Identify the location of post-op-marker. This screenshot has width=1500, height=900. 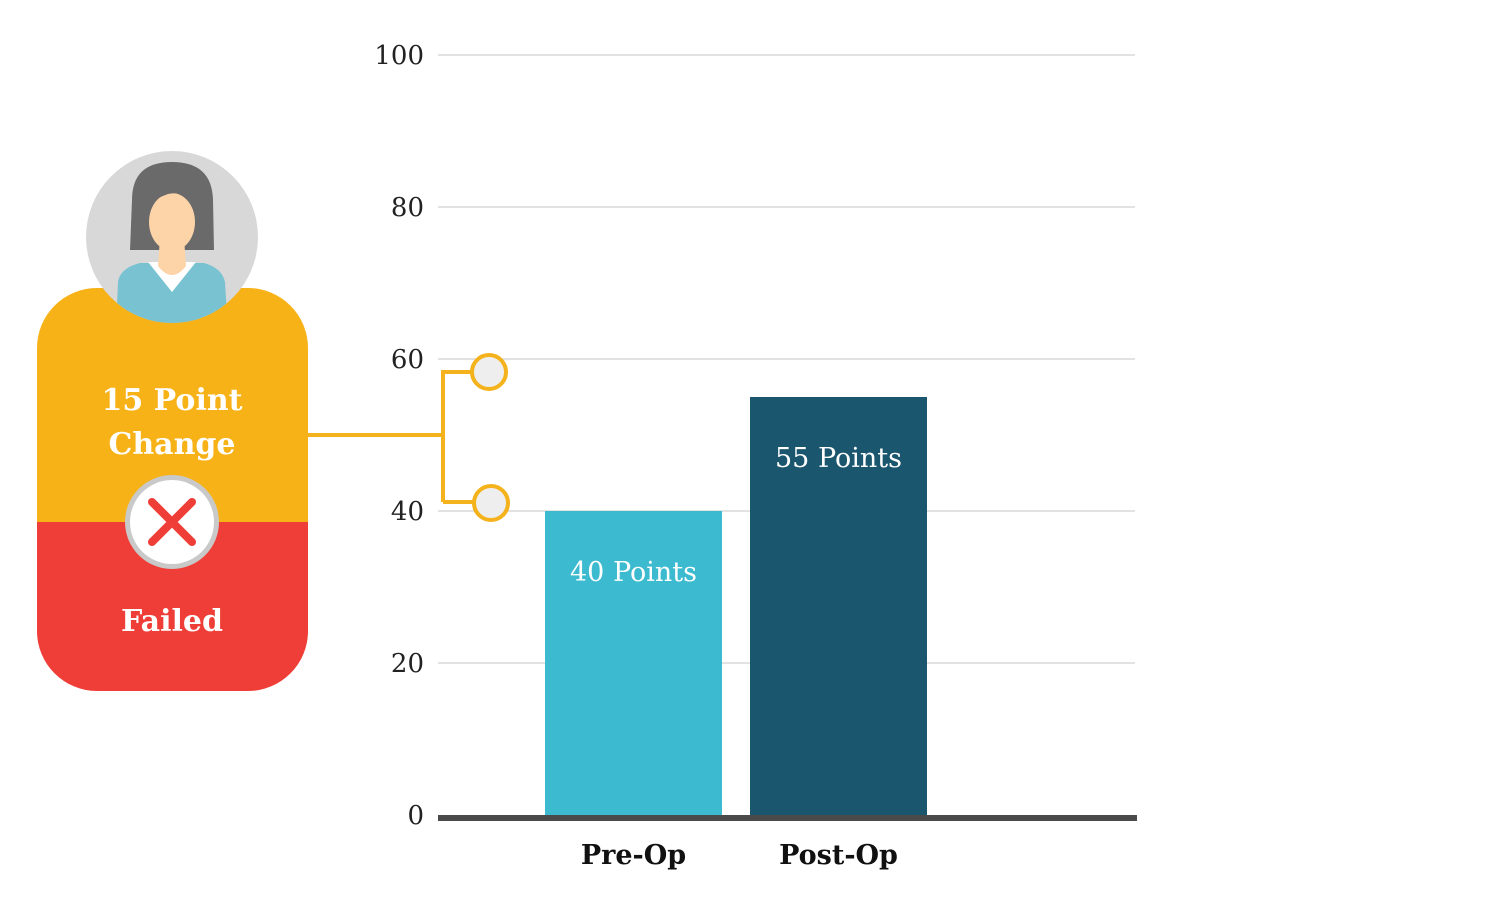
(489, 372).